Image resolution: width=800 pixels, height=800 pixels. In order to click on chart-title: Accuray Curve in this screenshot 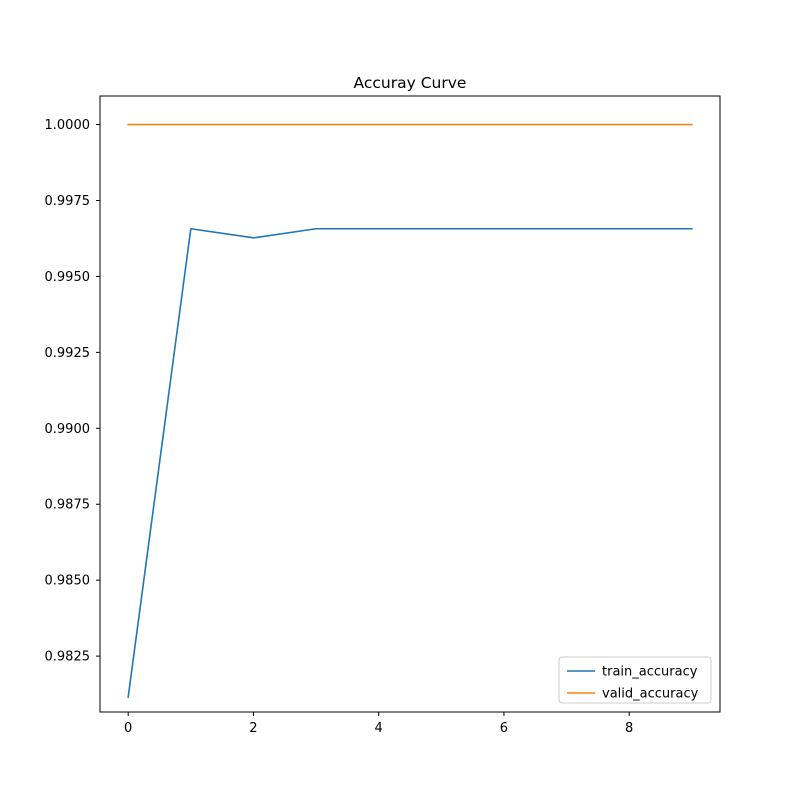, I will do `click(410, 83)`.